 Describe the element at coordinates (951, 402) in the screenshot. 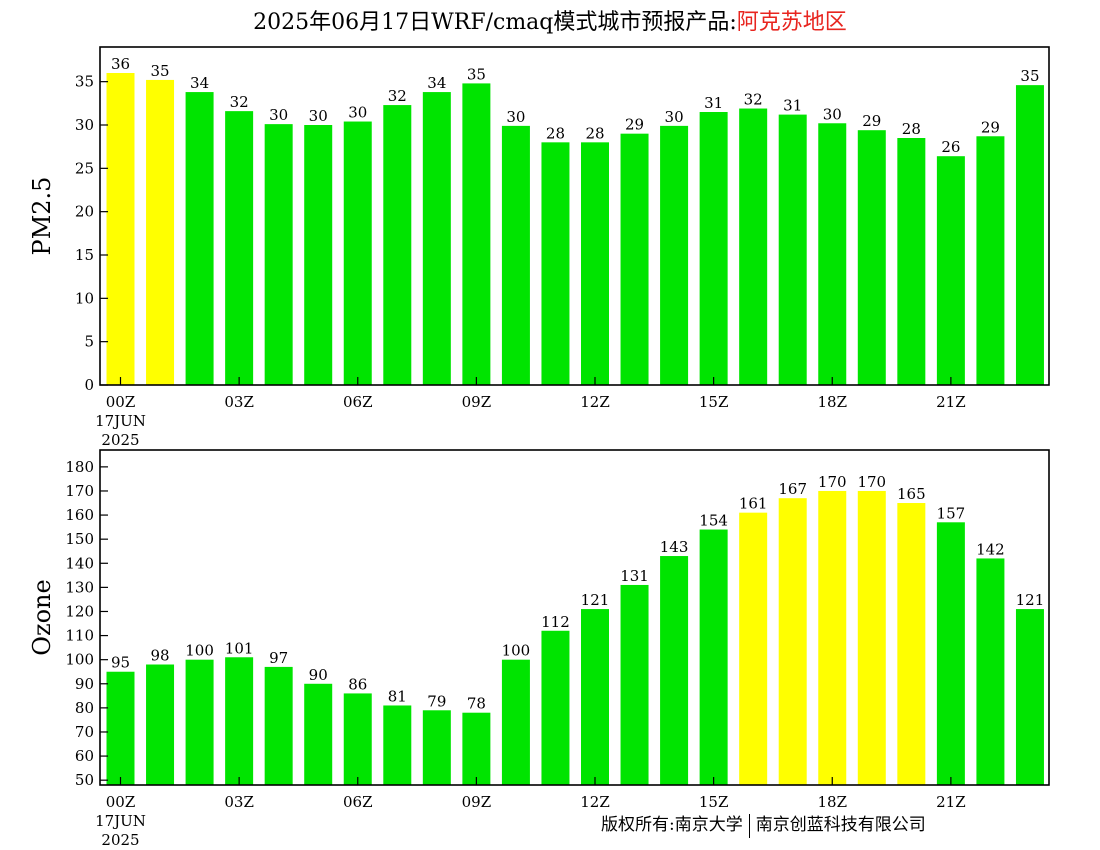

I see `pm25-x-tick-label: 21Z` at that location.